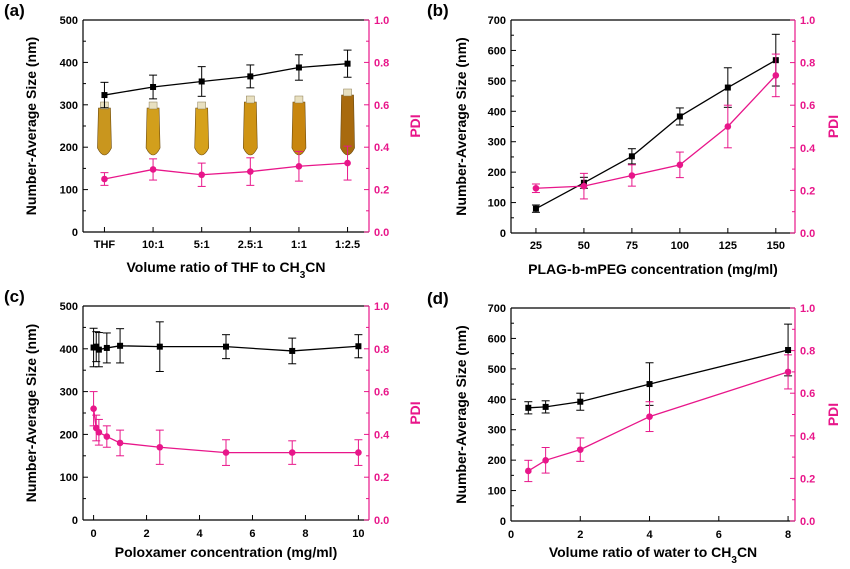 The image size is (850, 569). Describe the element at coordinates (497, 309) in the screenshot. I see `y-tick-label: 700` at that location.